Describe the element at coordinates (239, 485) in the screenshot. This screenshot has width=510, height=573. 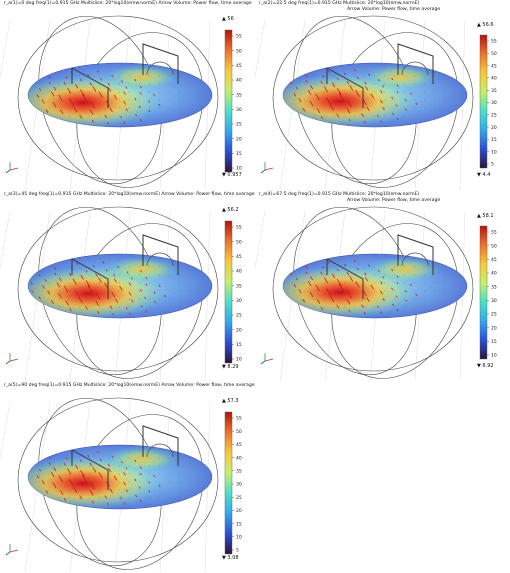
I see `colorbar-tick-label: 30` at that location.